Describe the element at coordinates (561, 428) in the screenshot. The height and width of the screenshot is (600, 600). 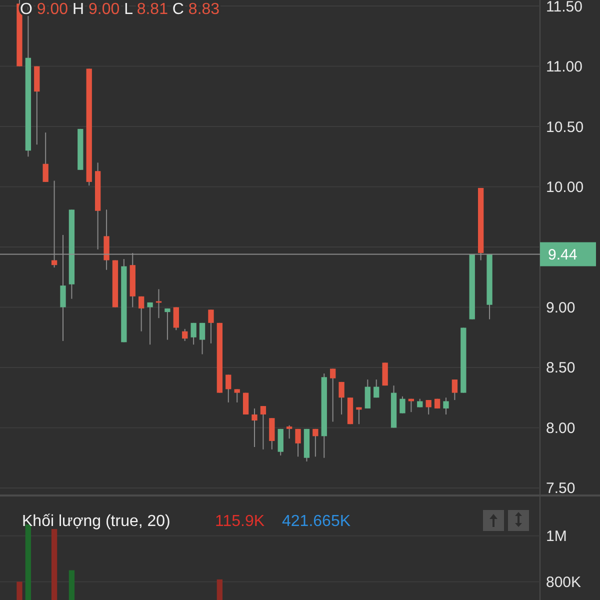
I see `y-tick-label: 8.00` at that location.